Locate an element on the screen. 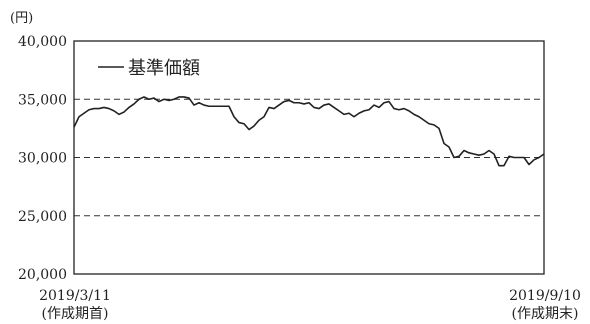 This screenshot has height=324, width=590. y-tick-label: 25,000 is located at coordinates (42, 217).